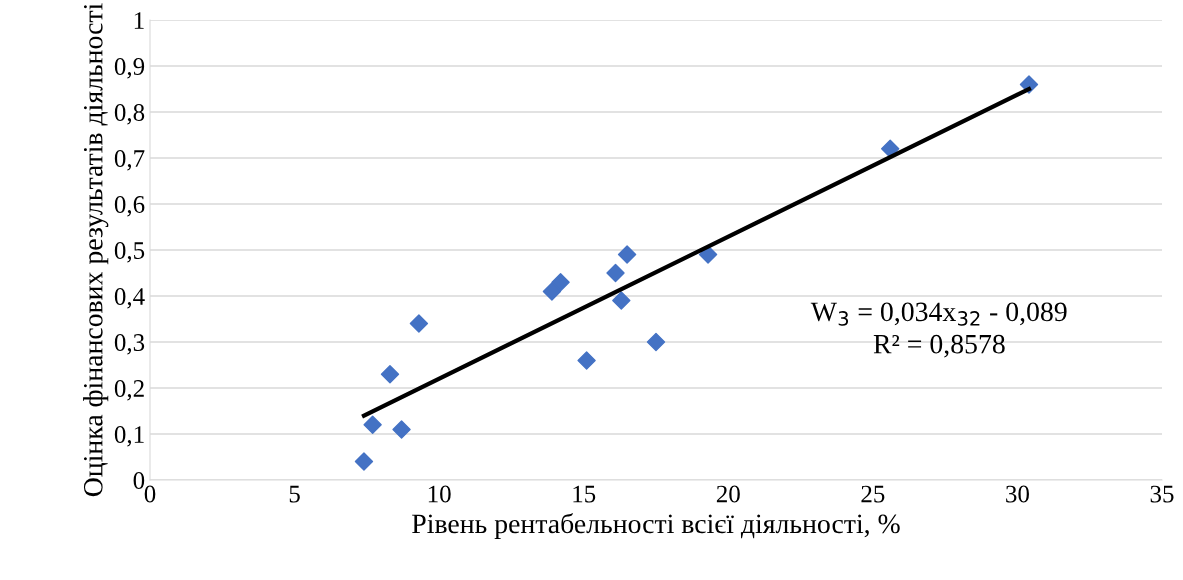 This screenshot has height=580, width=1183. I want to click on x-tick-label: 20, so click(728, 494).